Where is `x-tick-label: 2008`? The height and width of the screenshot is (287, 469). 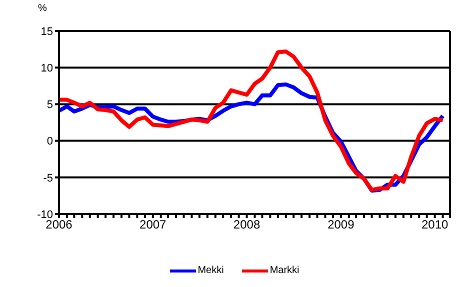
x-tick-label: 2008 is located at coordinates (246, 225).